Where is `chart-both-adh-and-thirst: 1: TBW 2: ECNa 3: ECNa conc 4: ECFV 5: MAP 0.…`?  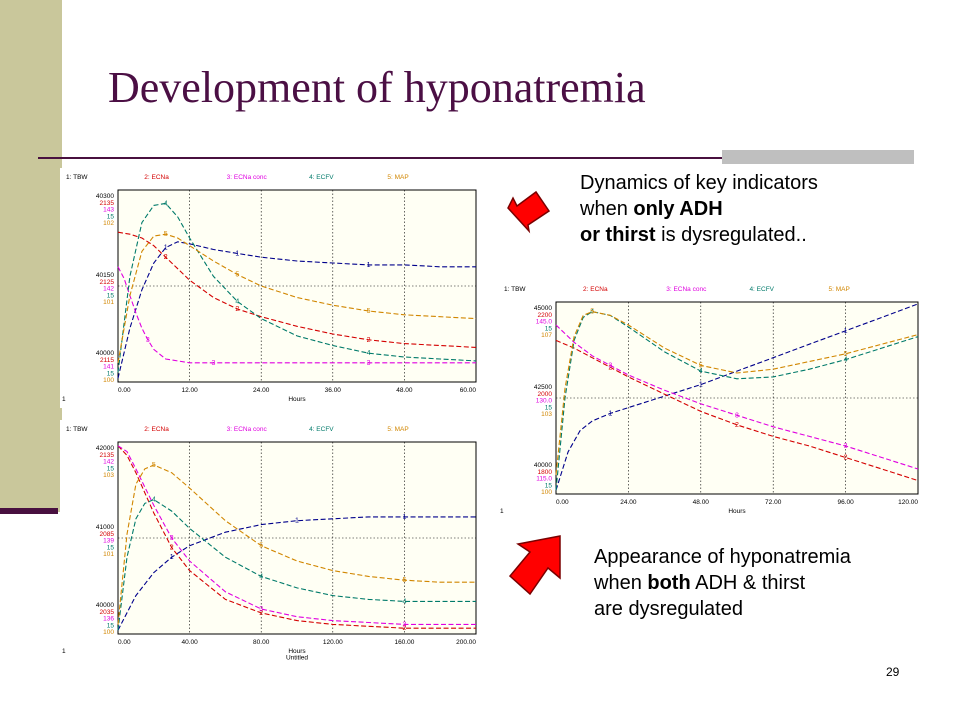 chart-both-adh-and-thirst: 1: TBW 2: ECNa 3: ECNa conc 4: ECFV 5: MAP 0.… is located at coordinates (712, 400).